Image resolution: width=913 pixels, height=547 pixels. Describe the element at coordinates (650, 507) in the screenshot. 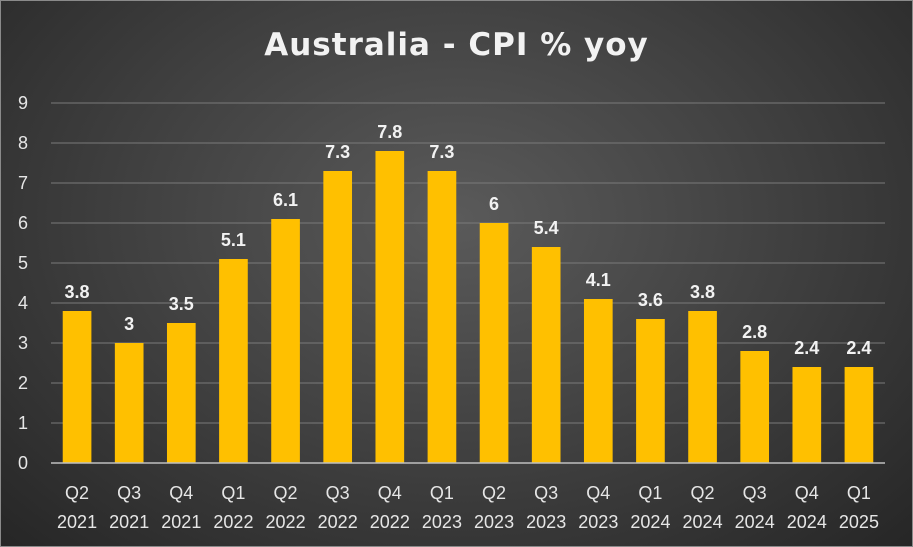

I see `x-tick-label: Q1 2024` at that location.